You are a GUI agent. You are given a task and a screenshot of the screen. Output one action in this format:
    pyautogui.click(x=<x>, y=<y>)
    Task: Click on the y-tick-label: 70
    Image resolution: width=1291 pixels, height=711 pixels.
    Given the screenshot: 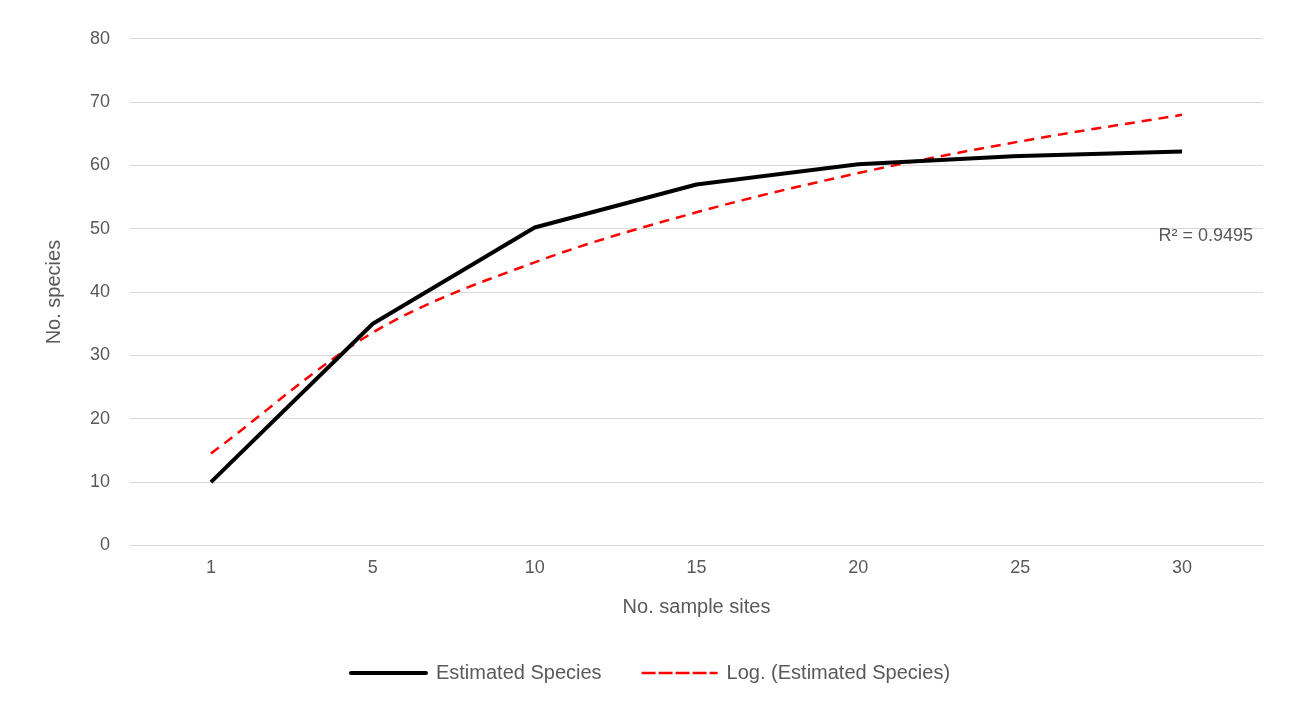 What is the action you would take?
    pyautogui.click(x=100, y=101)
    